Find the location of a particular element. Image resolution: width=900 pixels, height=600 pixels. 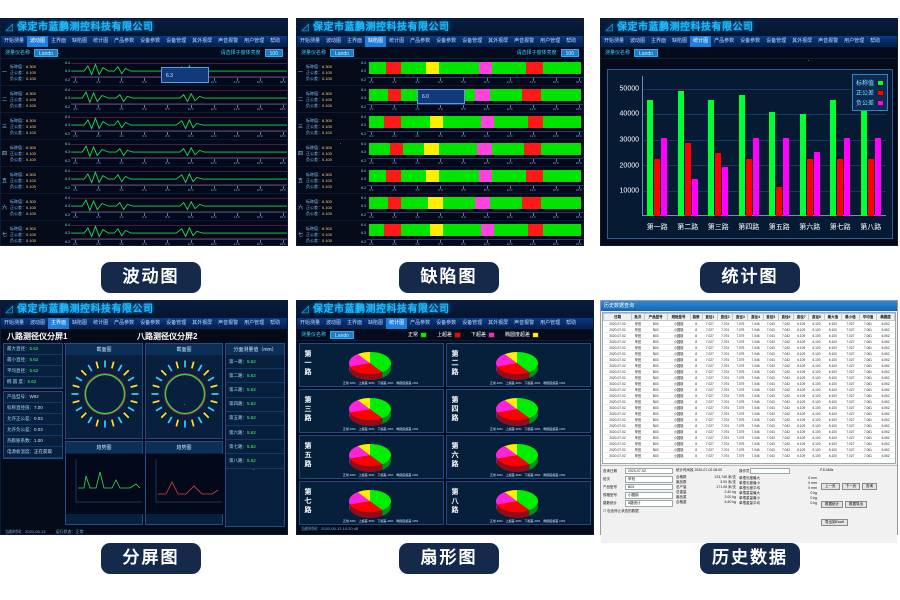

history-filter-field: 产品型号 B03 is located at coordinates (638, 487).